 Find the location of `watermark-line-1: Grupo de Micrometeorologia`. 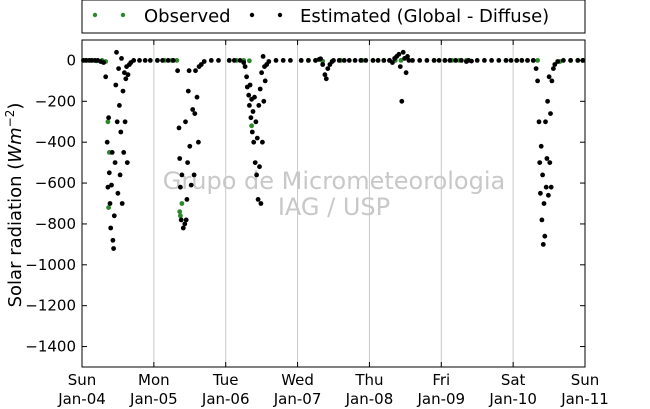

watermark-line-1: Grupo de Micrometeorologia is located at coordinates (334, 181).